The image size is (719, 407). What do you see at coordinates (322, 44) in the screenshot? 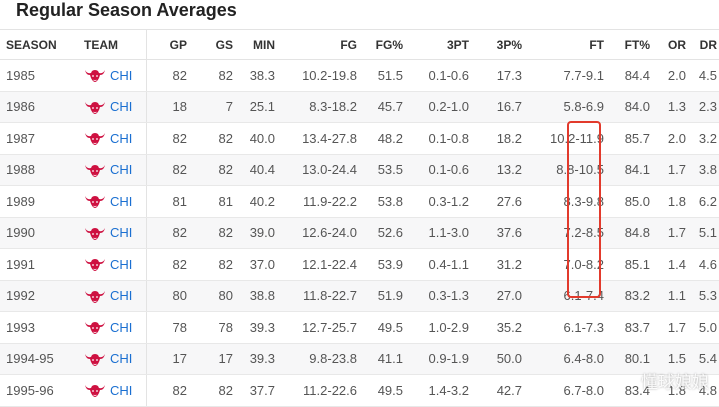
I see `col-header-fg: FG` at bounding box center [322, 44].